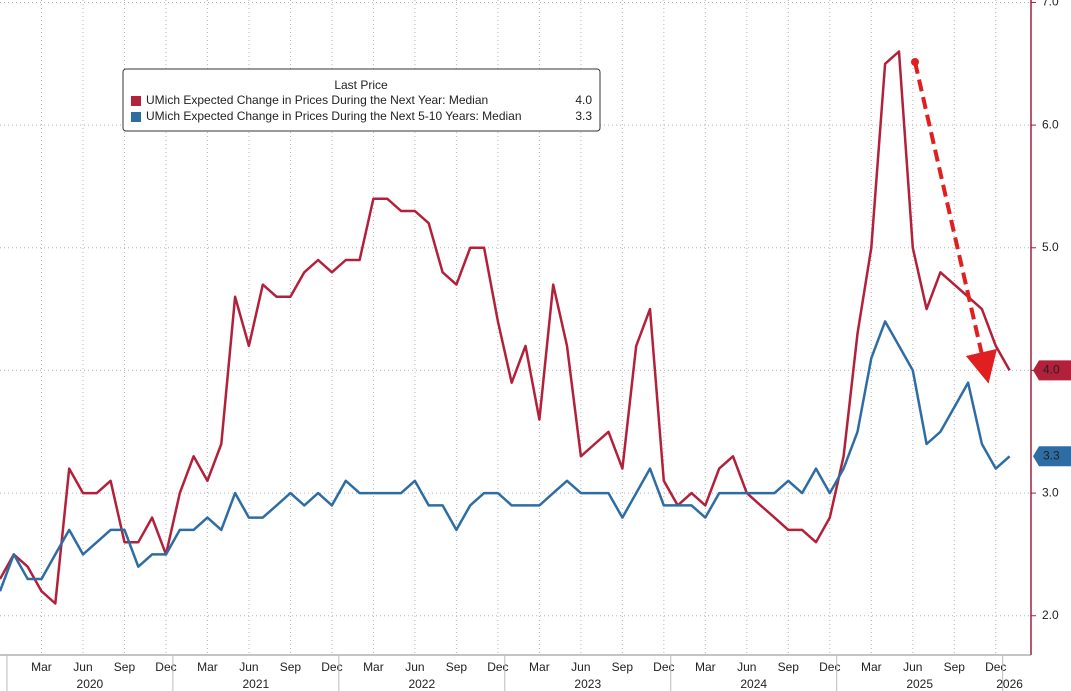 This screenshot has width=1071, height=691. I want to click on year-label: 2024, so click(753, 684).